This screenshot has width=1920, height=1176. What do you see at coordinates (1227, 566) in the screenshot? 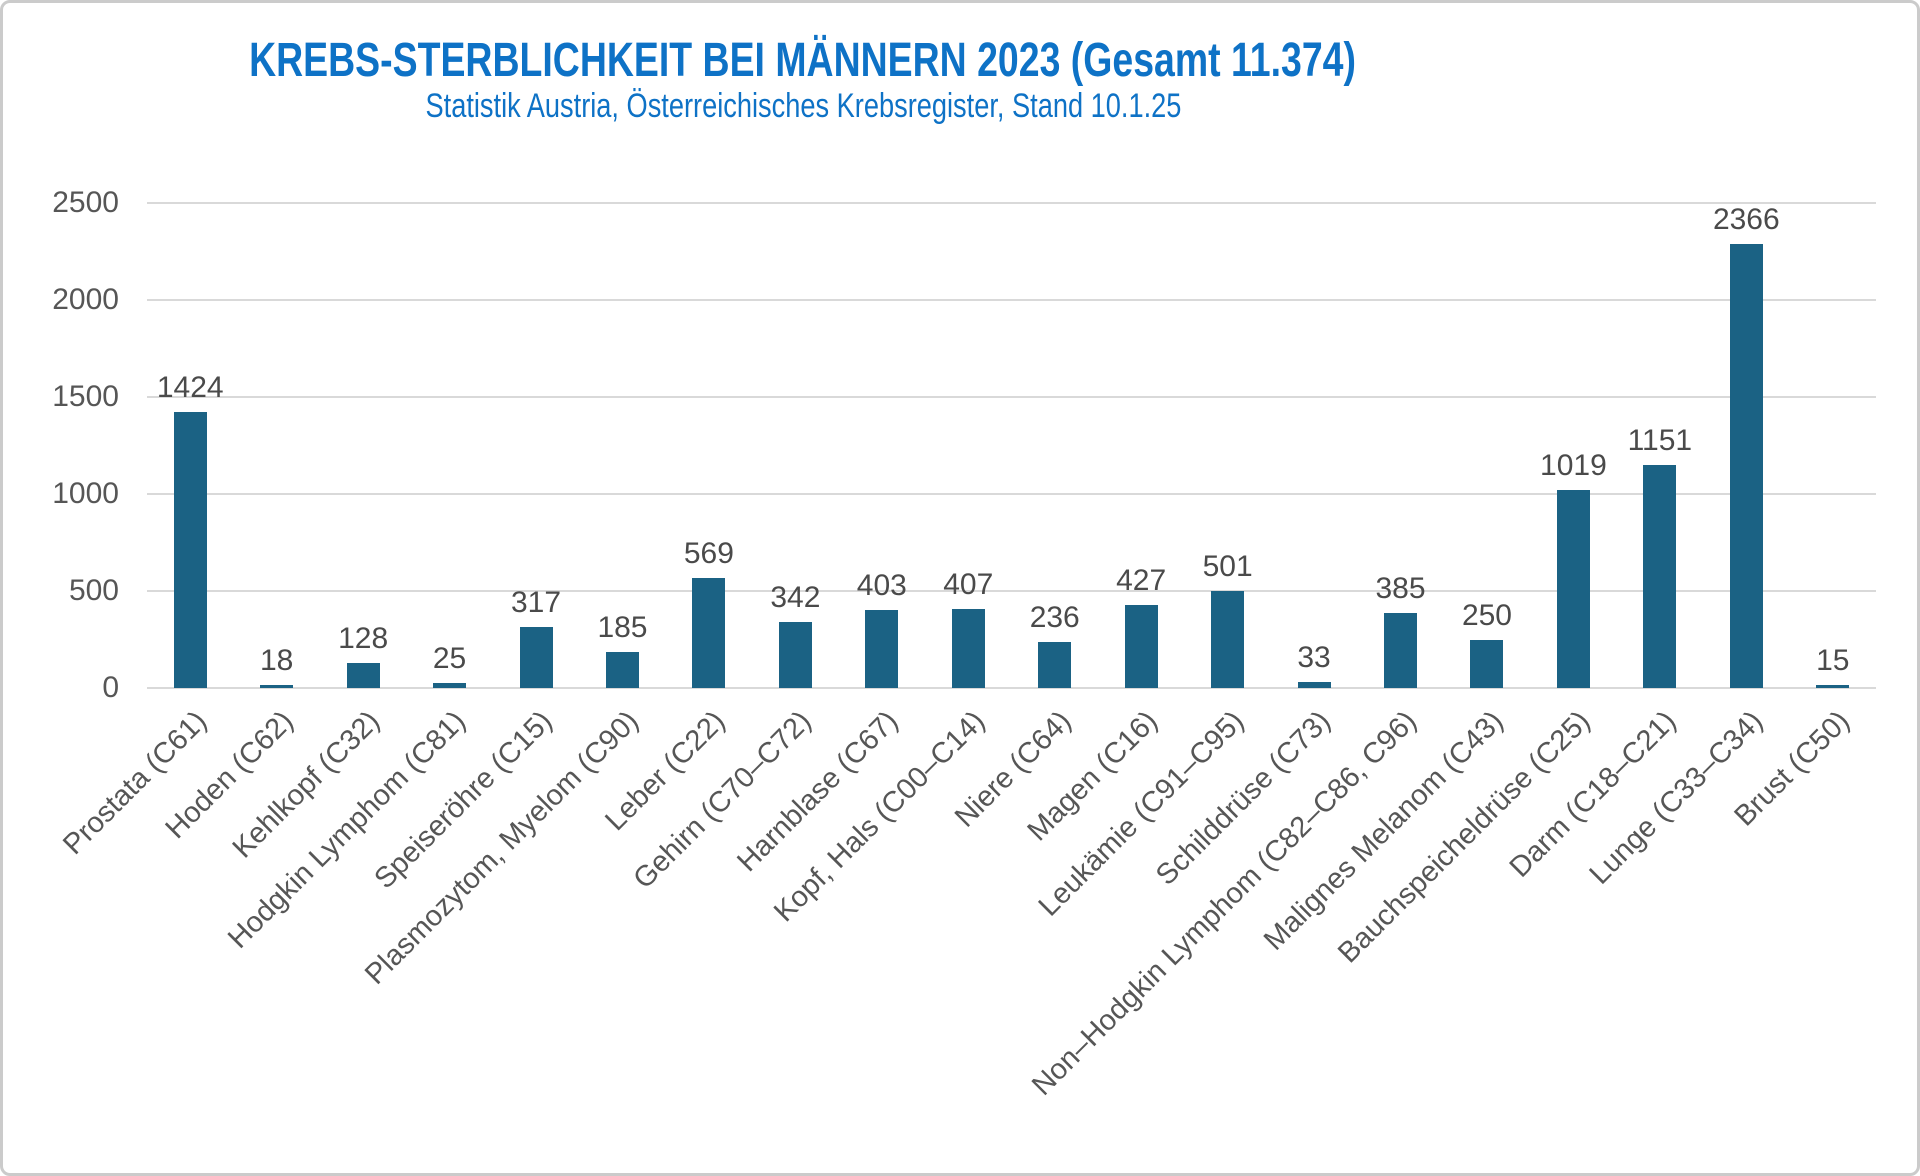
I see `bar-value-label: 501` at bounding box center [1227, 566].